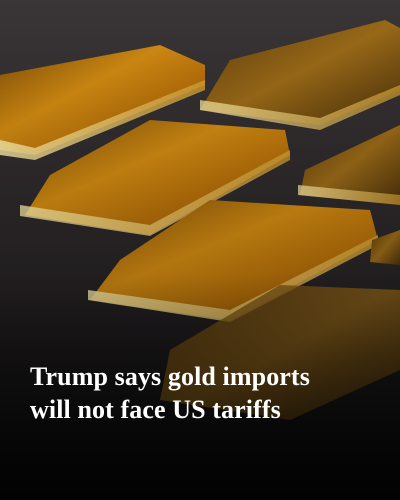  Describe the element at coordinates (170, 376) in the screenshot. I see `headline-line: Trump says gold imports` at that location.